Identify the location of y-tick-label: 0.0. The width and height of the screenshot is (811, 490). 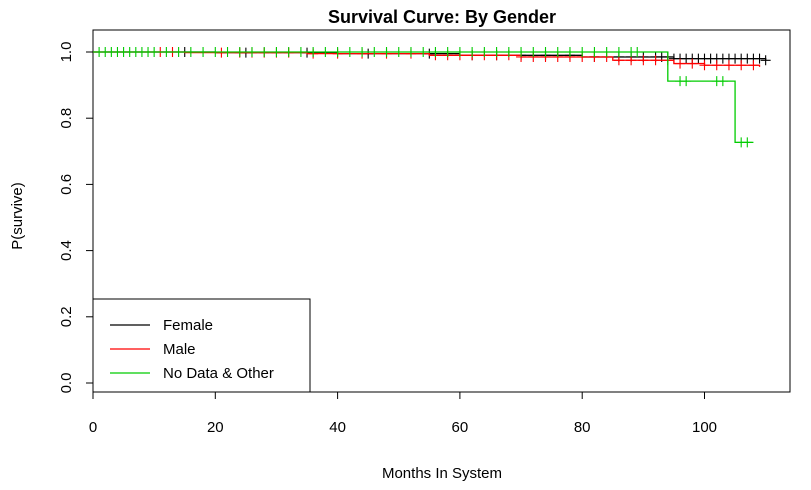
(66, 383).